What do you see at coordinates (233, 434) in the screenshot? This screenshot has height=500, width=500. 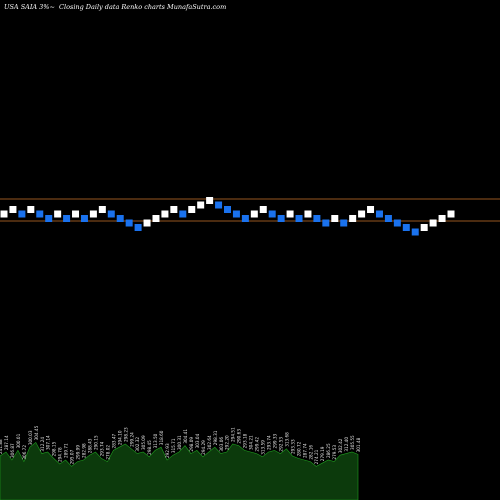 I see `volume-label: 294.51` at bounding box center [233, 434].